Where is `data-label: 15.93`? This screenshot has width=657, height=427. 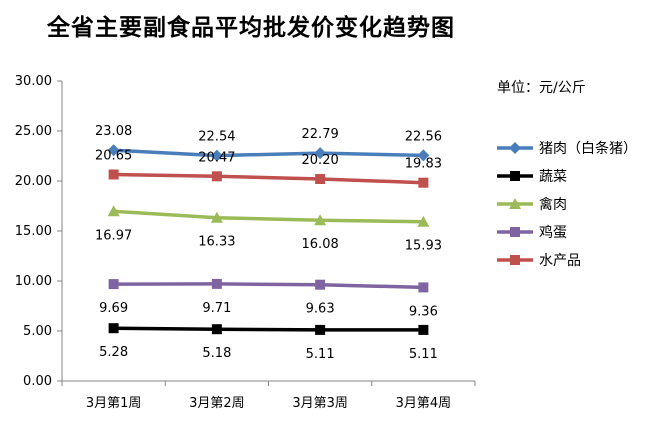 data-label: 15.93 is located at coordinates (423, 246).